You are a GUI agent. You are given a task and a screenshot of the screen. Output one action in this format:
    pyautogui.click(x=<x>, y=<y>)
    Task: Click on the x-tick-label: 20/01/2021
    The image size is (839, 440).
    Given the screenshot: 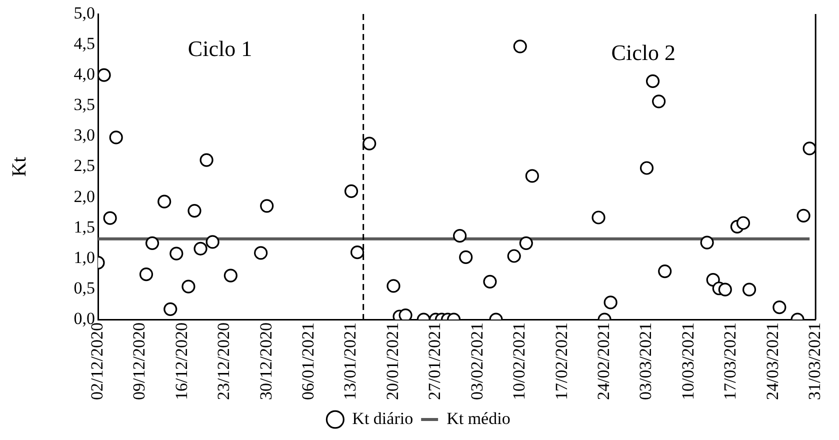 What is the action you would take?
    pyautogui.click(x=392, y=361)
    